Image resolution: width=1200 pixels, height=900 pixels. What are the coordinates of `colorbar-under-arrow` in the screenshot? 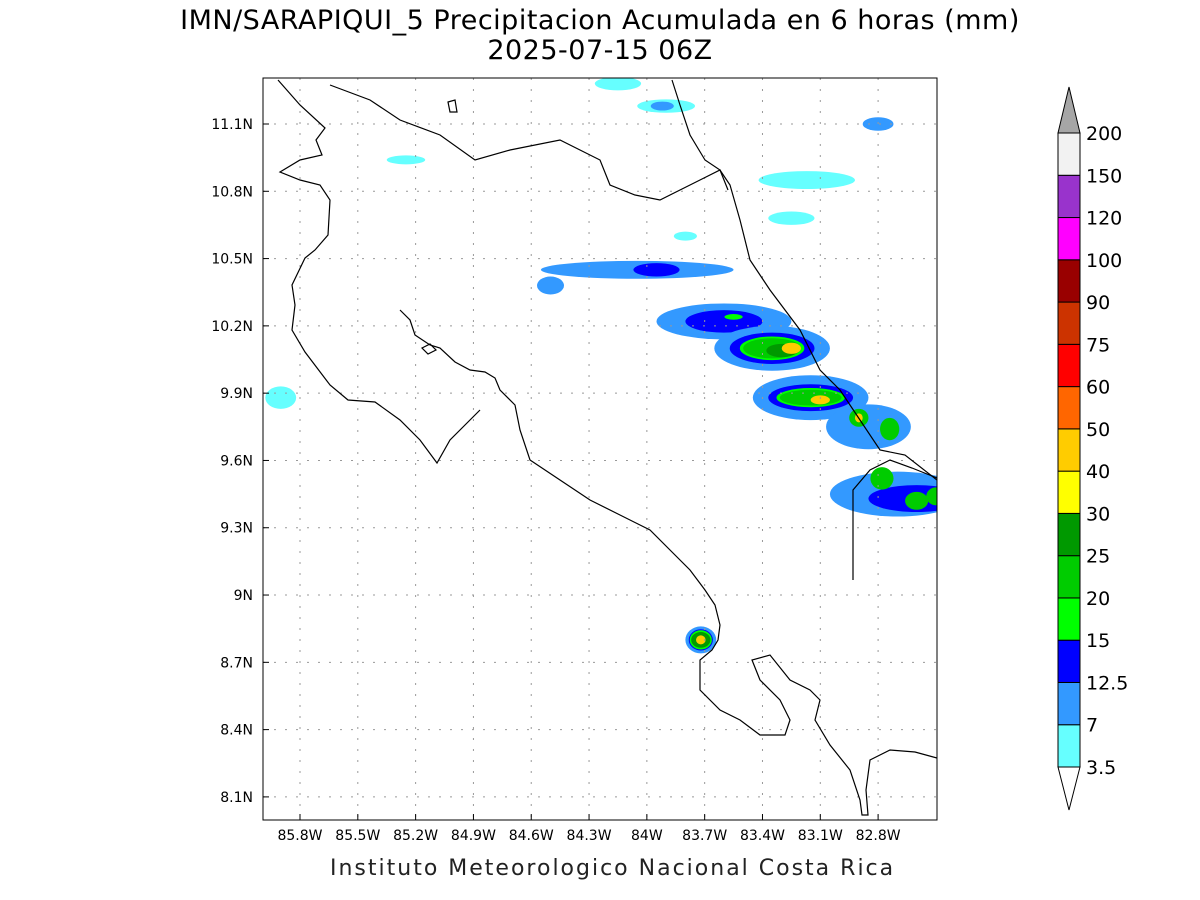 It's located at (1069, 788).